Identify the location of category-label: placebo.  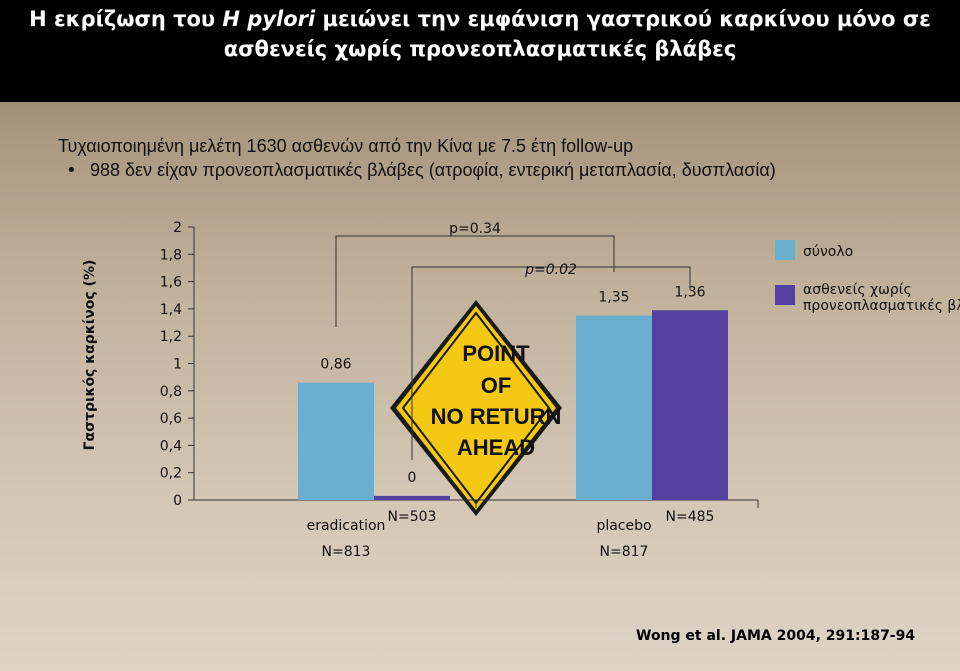
(623, 526).